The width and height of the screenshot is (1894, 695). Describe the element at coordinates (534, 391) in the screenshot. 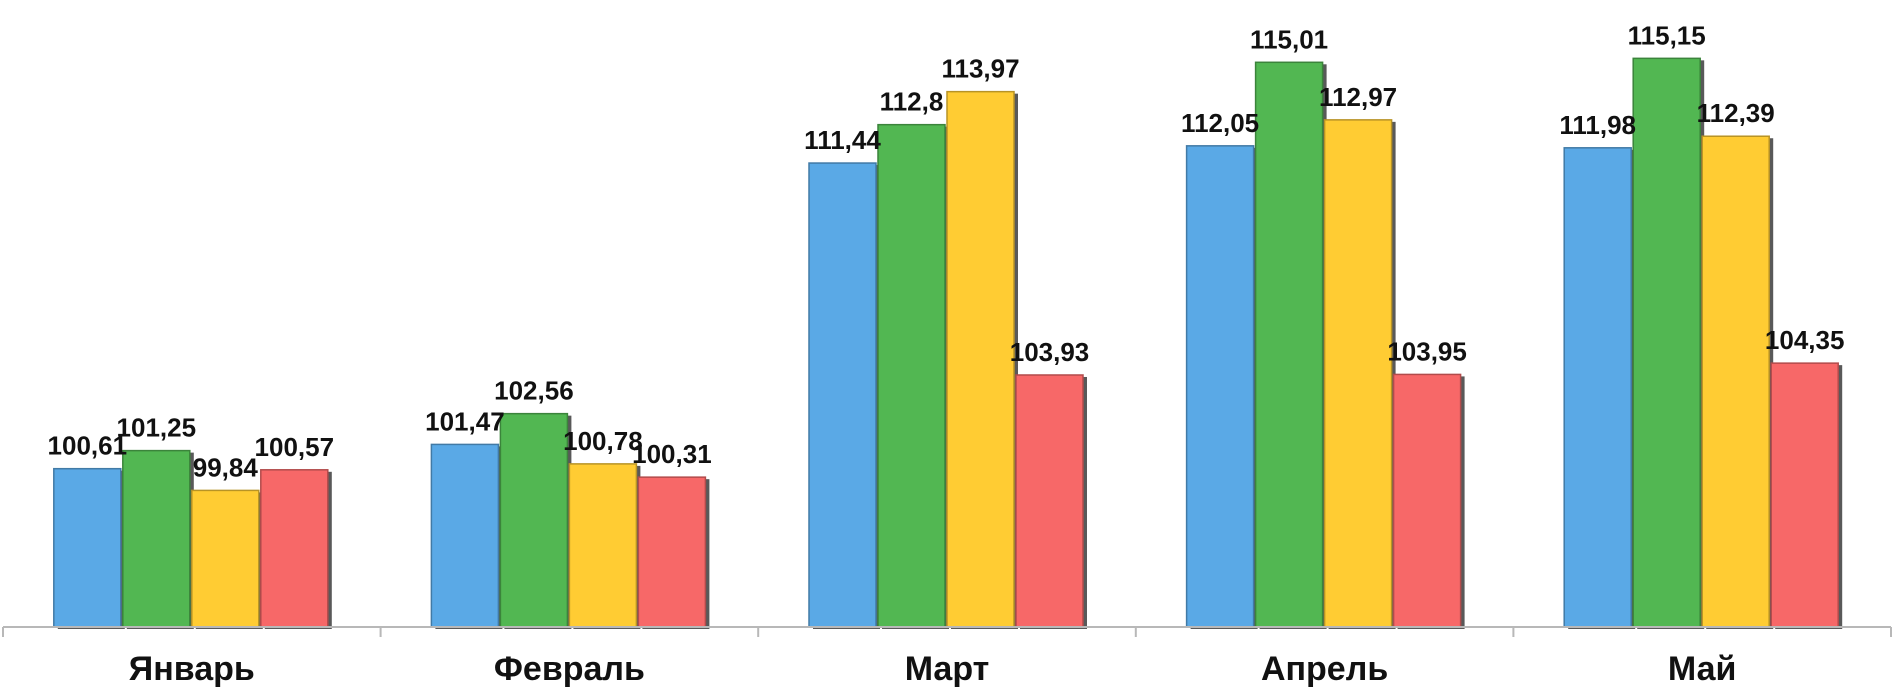

I see `bar-value-label: 102,56` at that location.